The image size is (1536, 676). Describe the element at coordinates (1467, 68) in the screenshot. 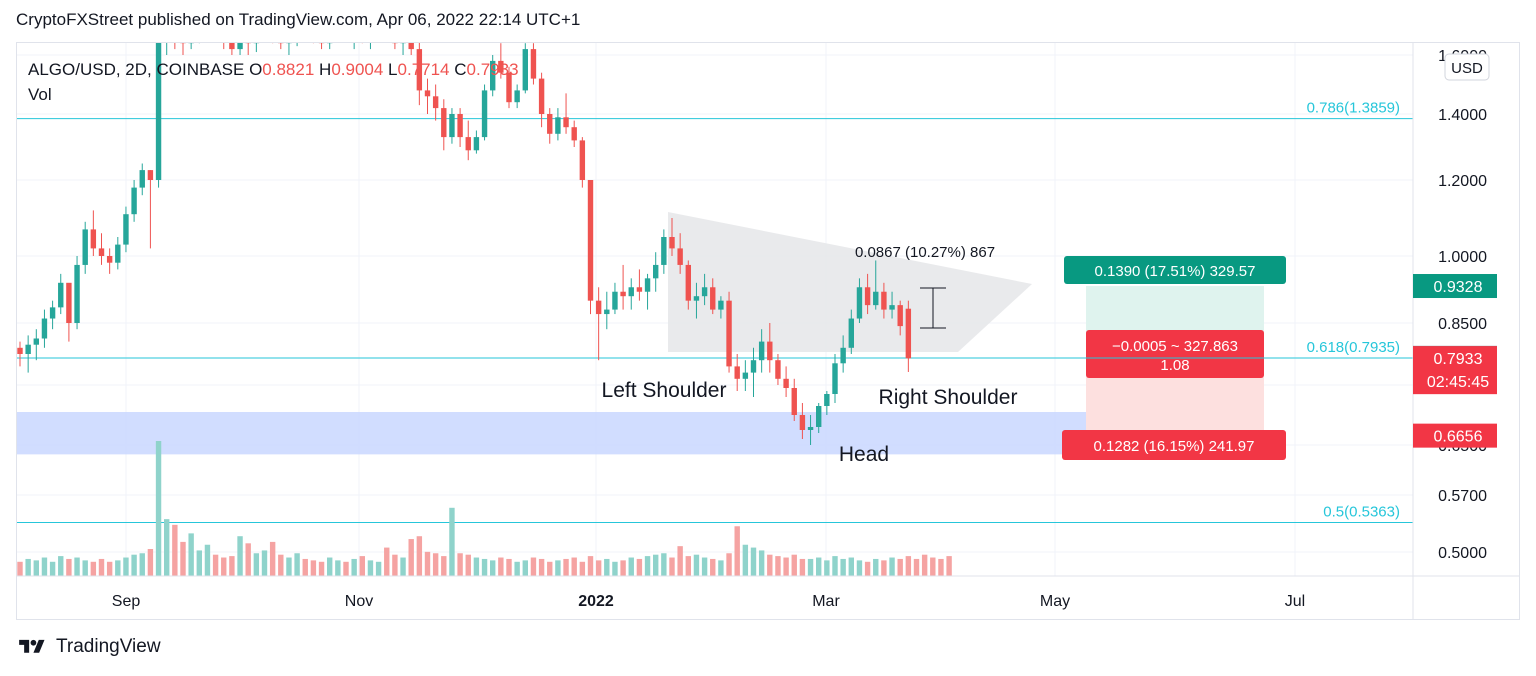

I see `currency-label: USD` at that location.